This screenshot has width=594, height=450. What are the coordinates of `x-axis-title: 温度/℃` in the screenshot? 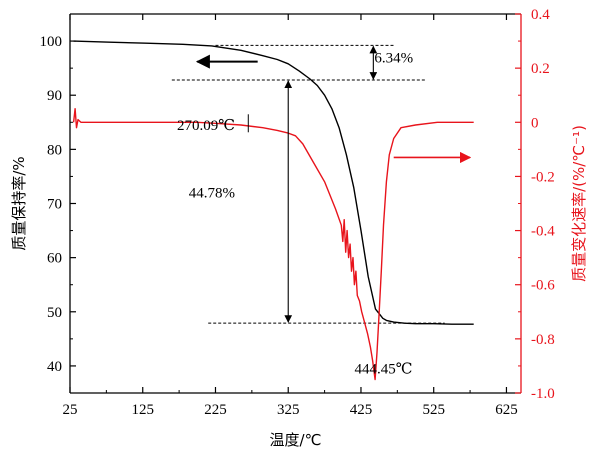 It's located at (296, 440).